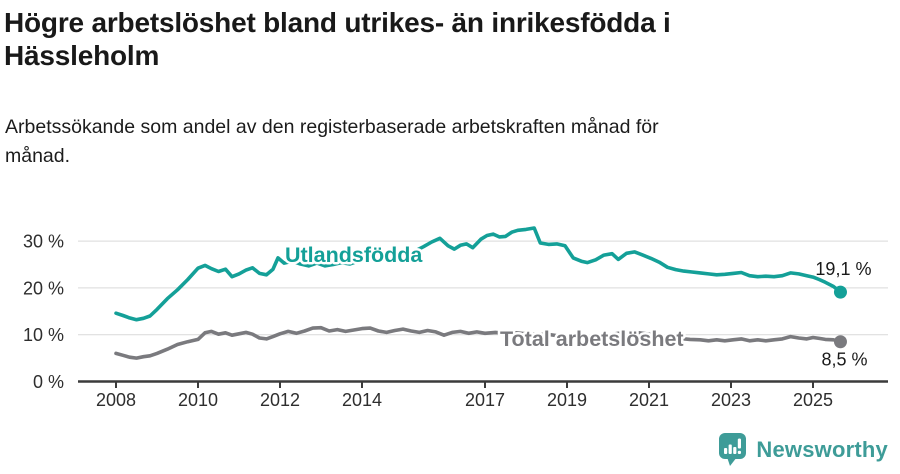  What do you see at coordinates (844, 360) in the screenshot?
I see `end-value-label: 8,5 %` at bounding box center [844, 360].